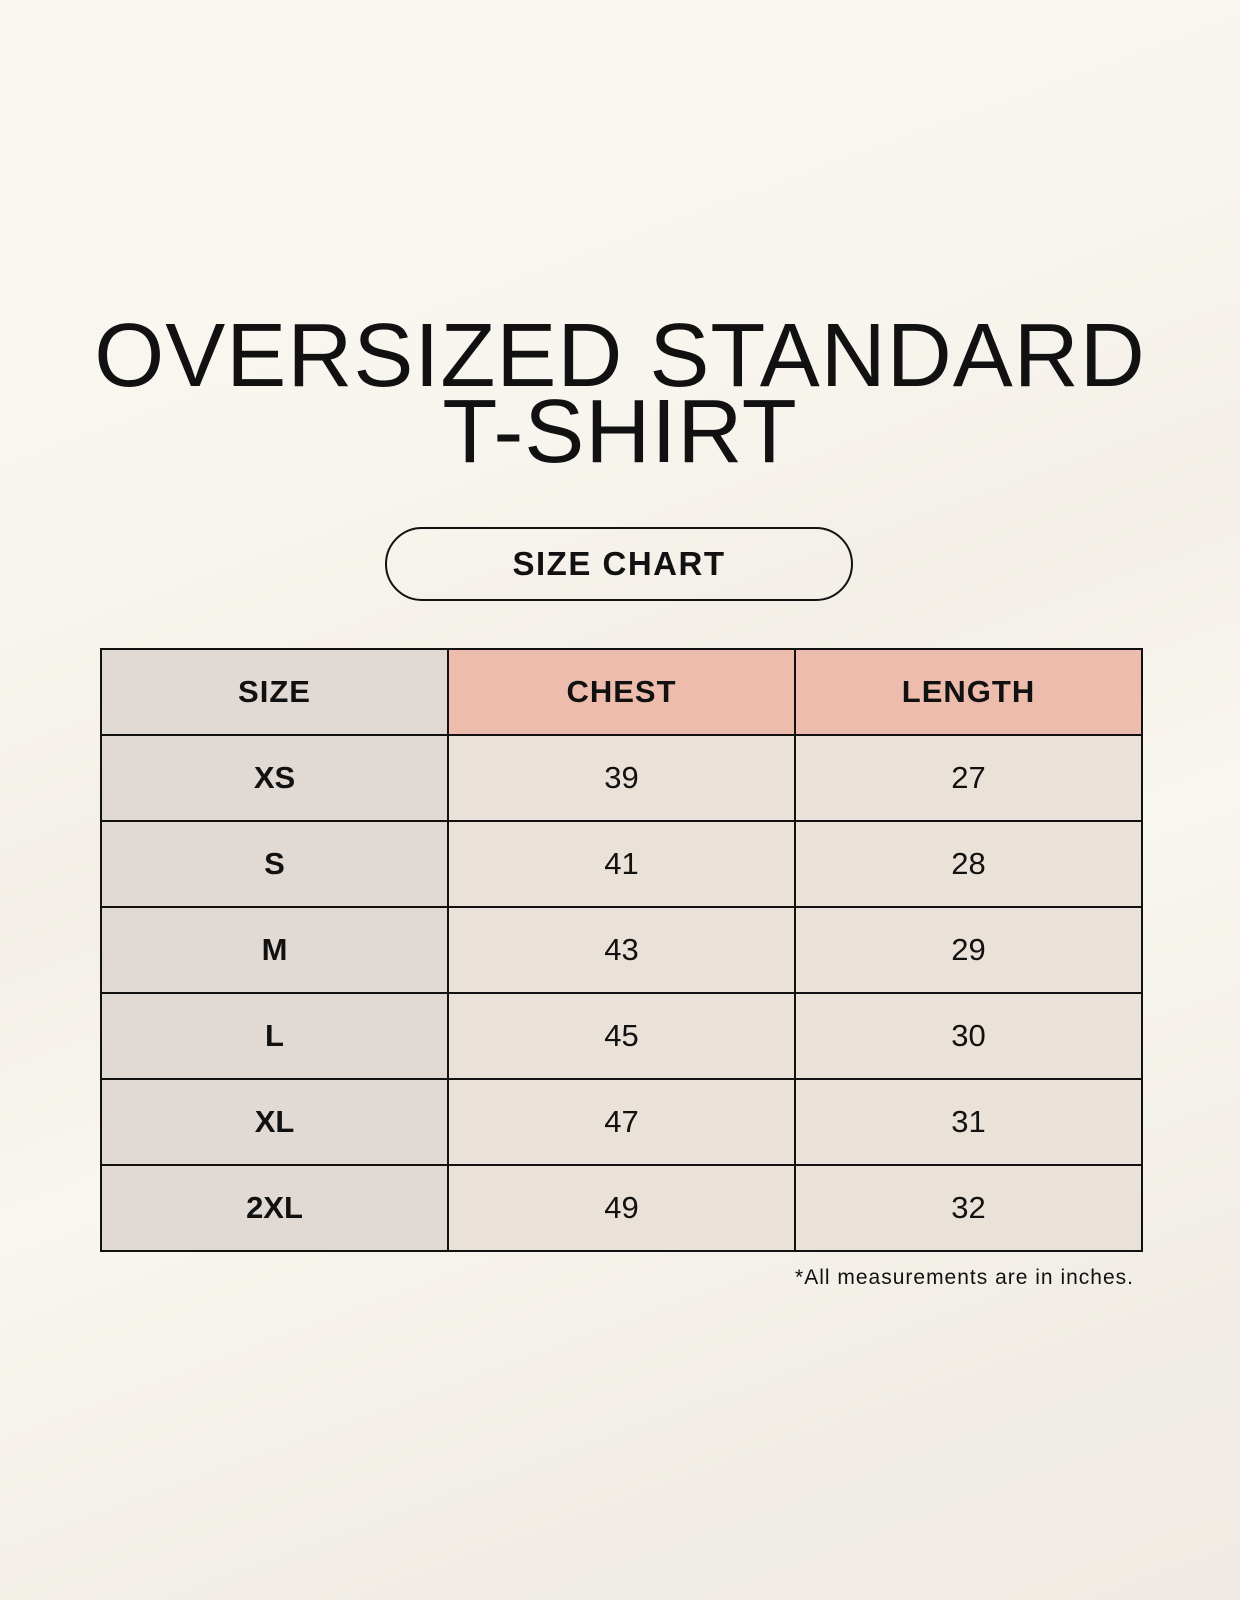 Image resolution: width=1240 pixels, height=1600 pixels. I want to click on size-cell: 2XL, so click(274, 1208).